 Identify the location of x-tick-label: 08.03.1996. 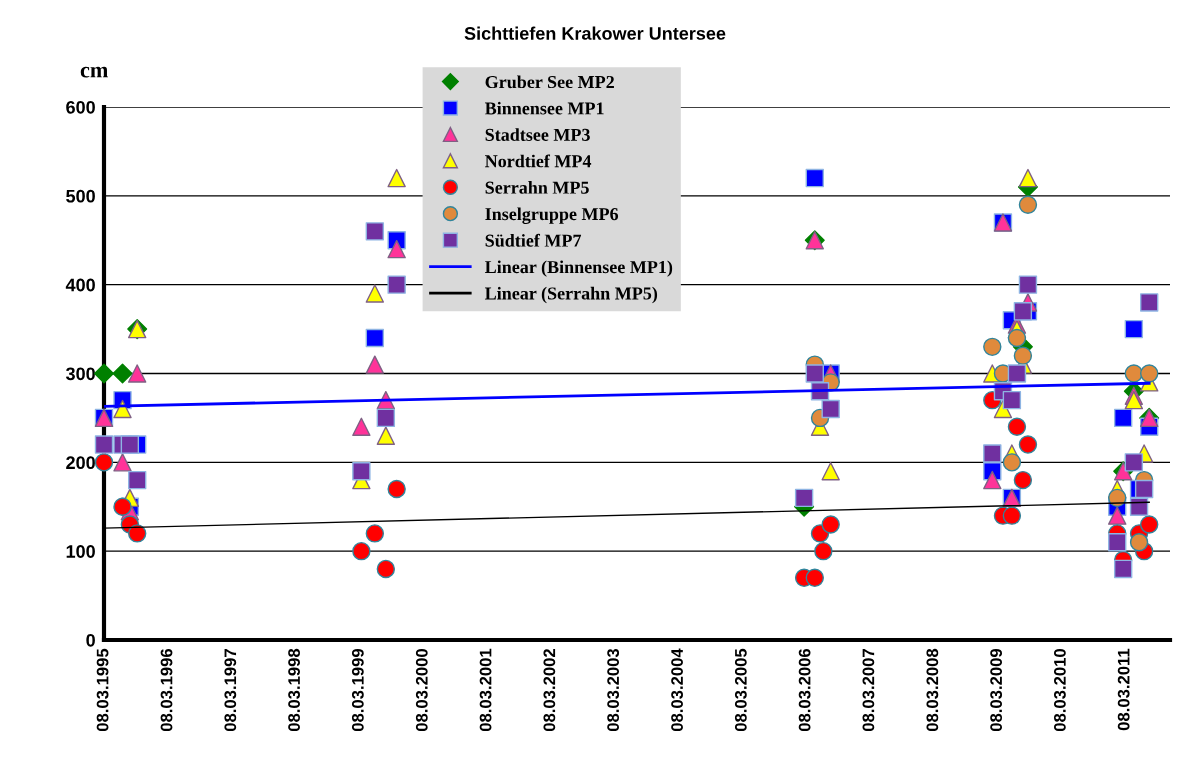
(166, 690).